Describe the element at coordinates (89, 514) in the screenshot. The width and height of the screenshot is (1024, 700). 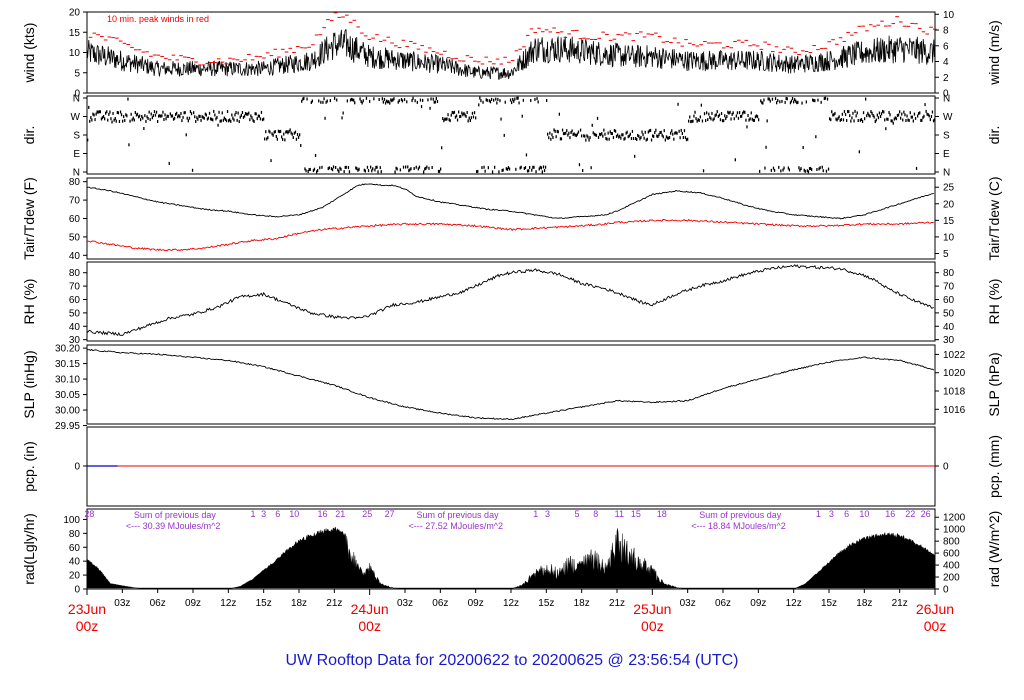
I see `radiation-day-number: 28` at that location.